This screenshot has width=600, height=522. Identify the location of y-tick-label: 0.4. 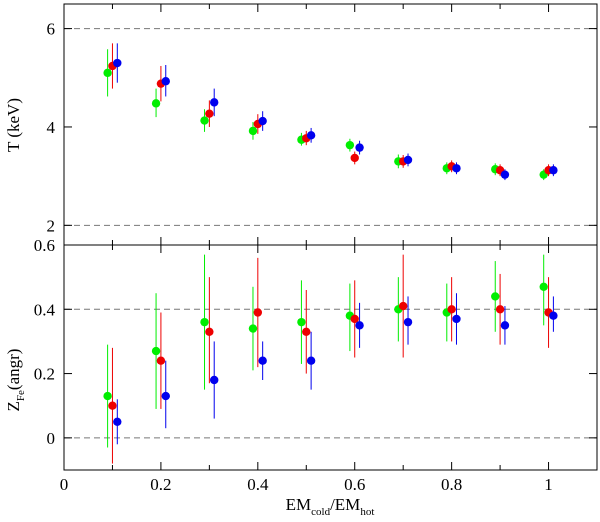
(45, 309).